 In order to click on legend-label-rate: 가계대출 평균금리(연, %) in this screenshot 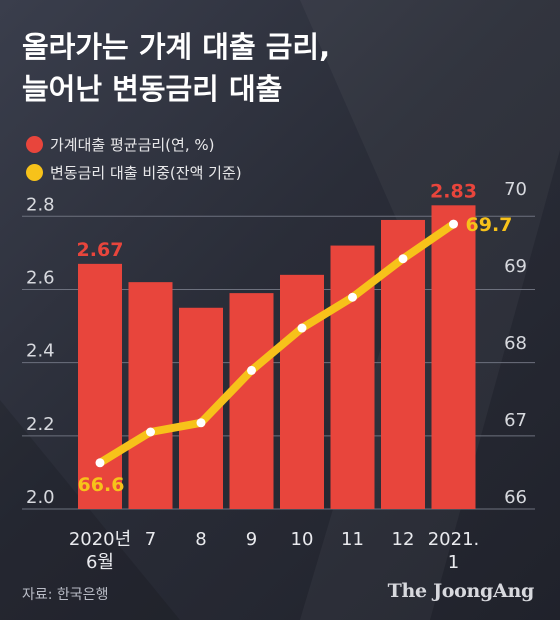, I will do `click(132, 144)`.